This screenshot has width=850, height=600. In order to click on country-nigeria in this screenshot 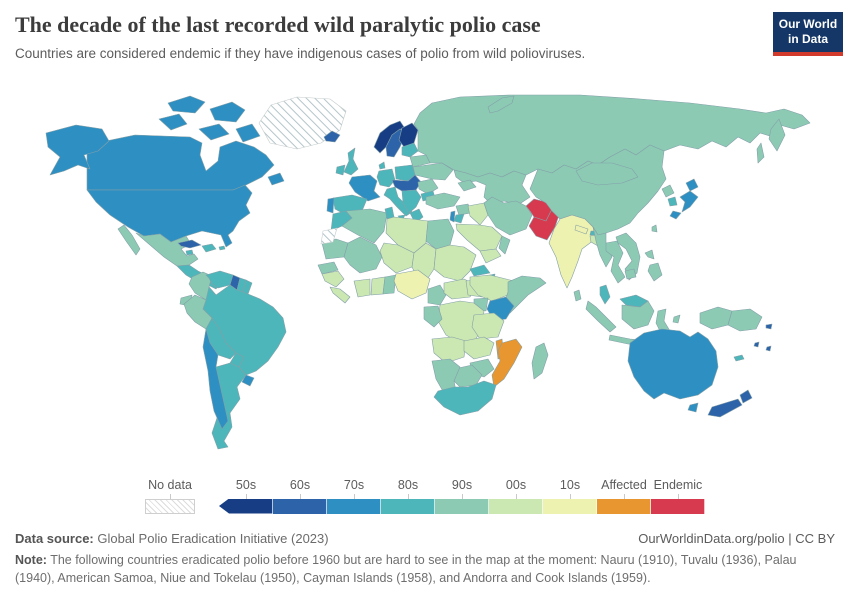, I will do `click(412, 284)`.